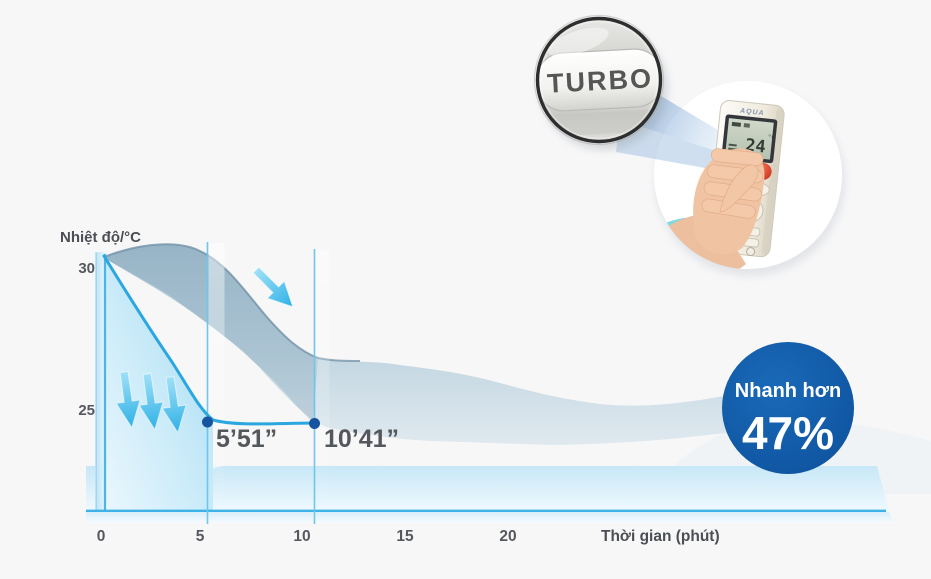 This screenshot has width=931, height=579. I want to click on normal-time-annotation: 10’41”, so click(361, 439).